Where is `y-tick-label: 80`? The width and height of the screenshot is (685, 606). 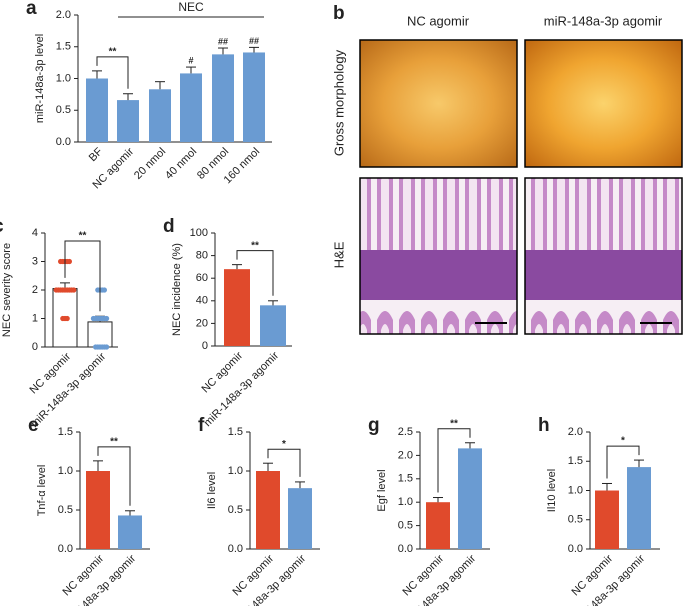
y-tick-label: 80 is located at coordinates (202, 256).